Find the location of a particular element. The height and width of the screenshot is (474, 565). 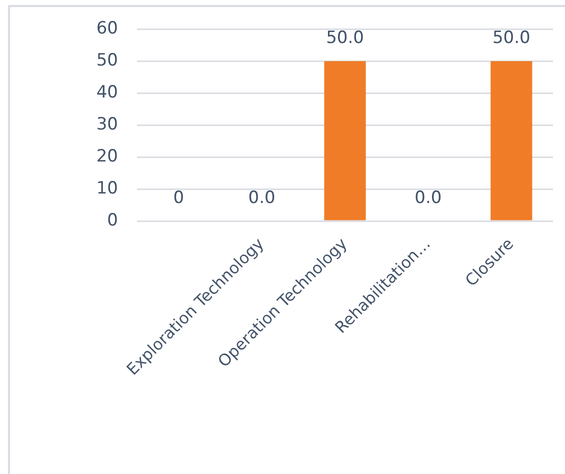

y-tick-label: 10 is located at coordinates (107, 188).